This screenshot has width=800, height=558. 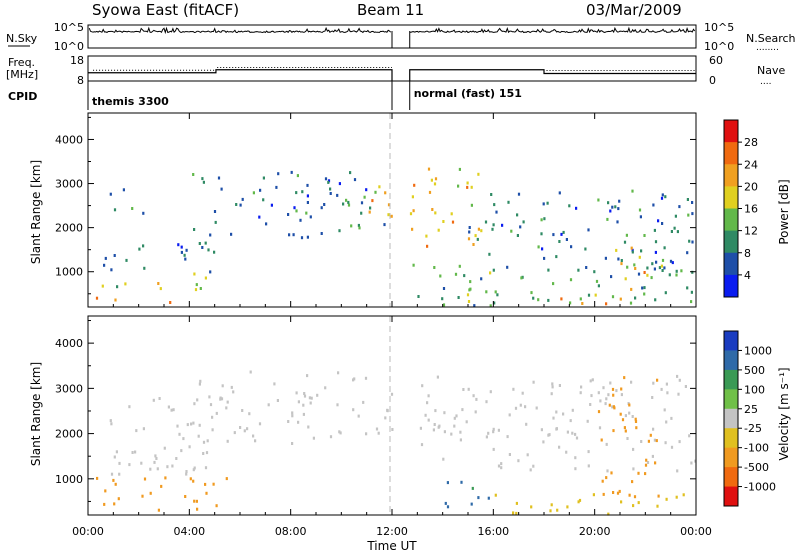 I want to click on velocity-scale-tick-label: -1000, so click(x=760, y=487).